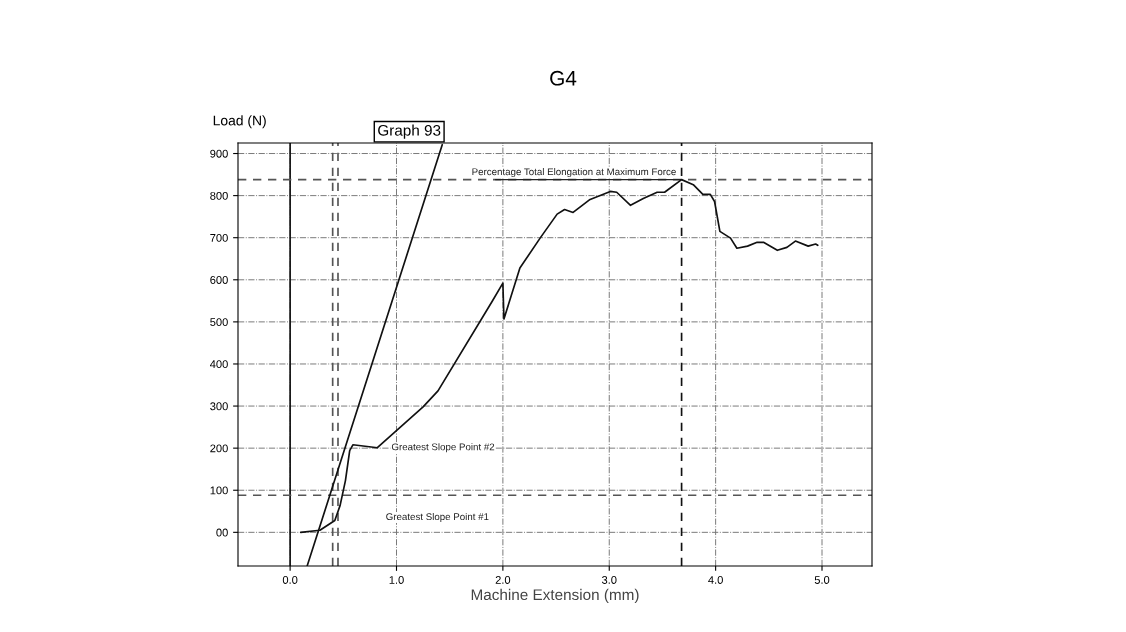 This screenshot has height=632, width=1126. I want to click on x-tick-label: 3.0, so click(609, 580).